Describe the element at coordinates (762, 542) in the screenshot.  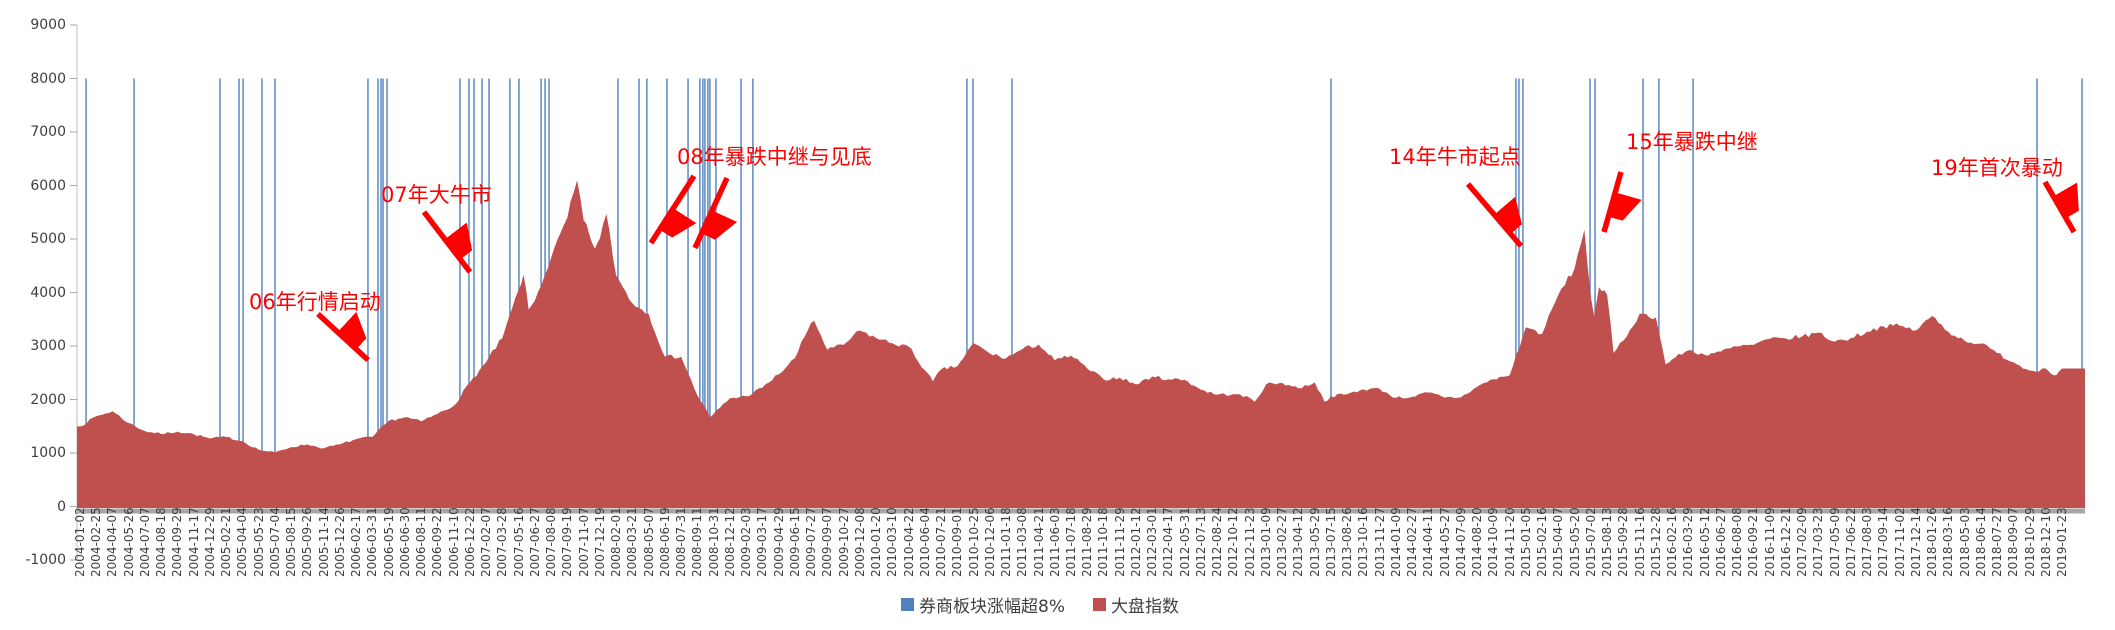
I see `x-axis-label: 2009-03-17` at that location.